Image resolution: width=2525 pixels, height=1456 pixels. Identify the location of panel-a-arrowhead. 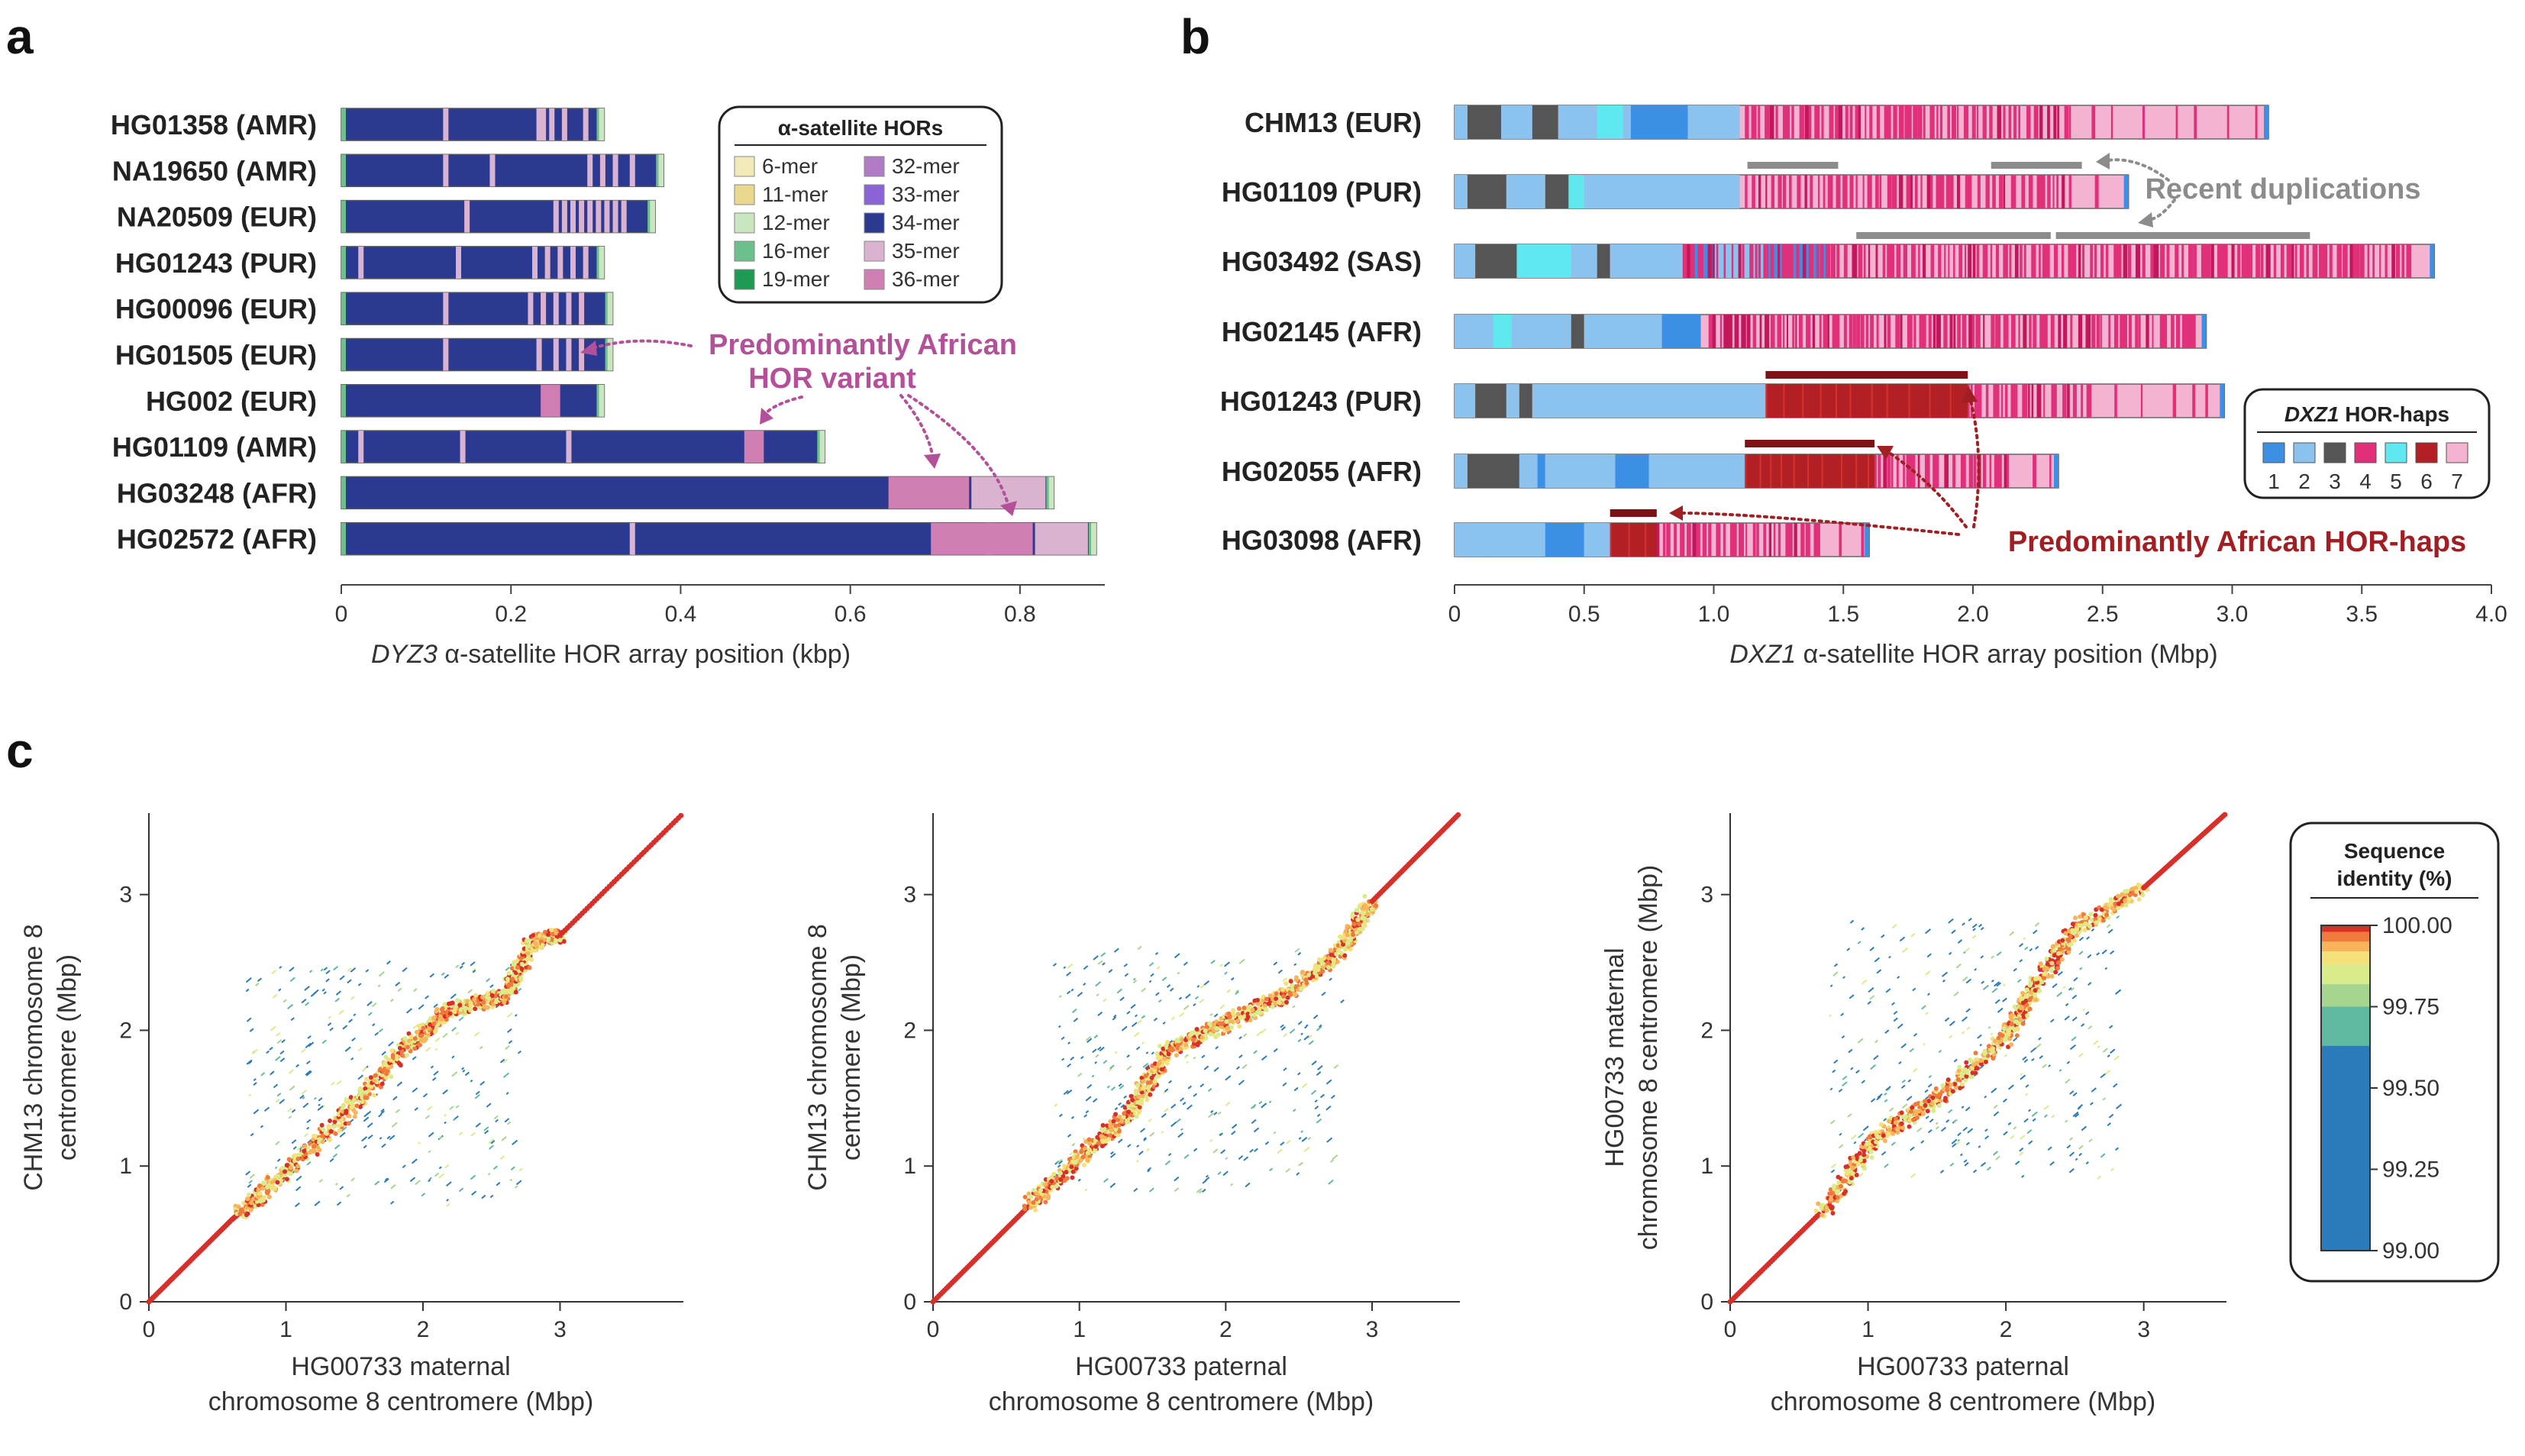
(588, 348).